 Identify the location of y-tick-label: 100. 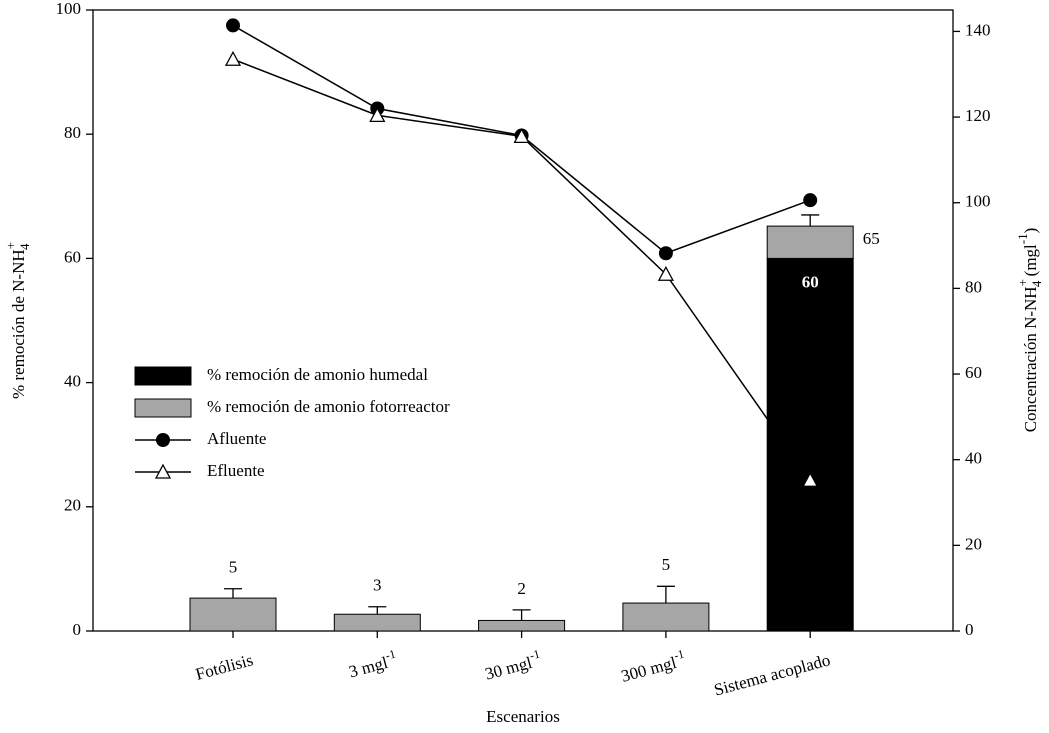
(69, 9).